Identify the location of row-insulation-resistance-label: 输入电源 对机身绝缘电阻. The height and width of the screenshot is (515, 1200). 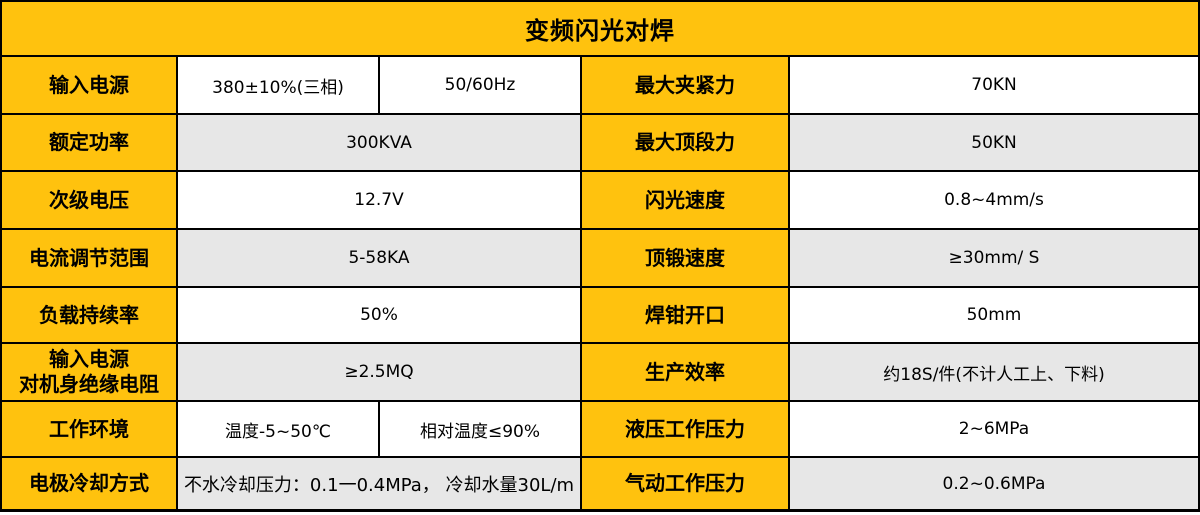
(89, 372).